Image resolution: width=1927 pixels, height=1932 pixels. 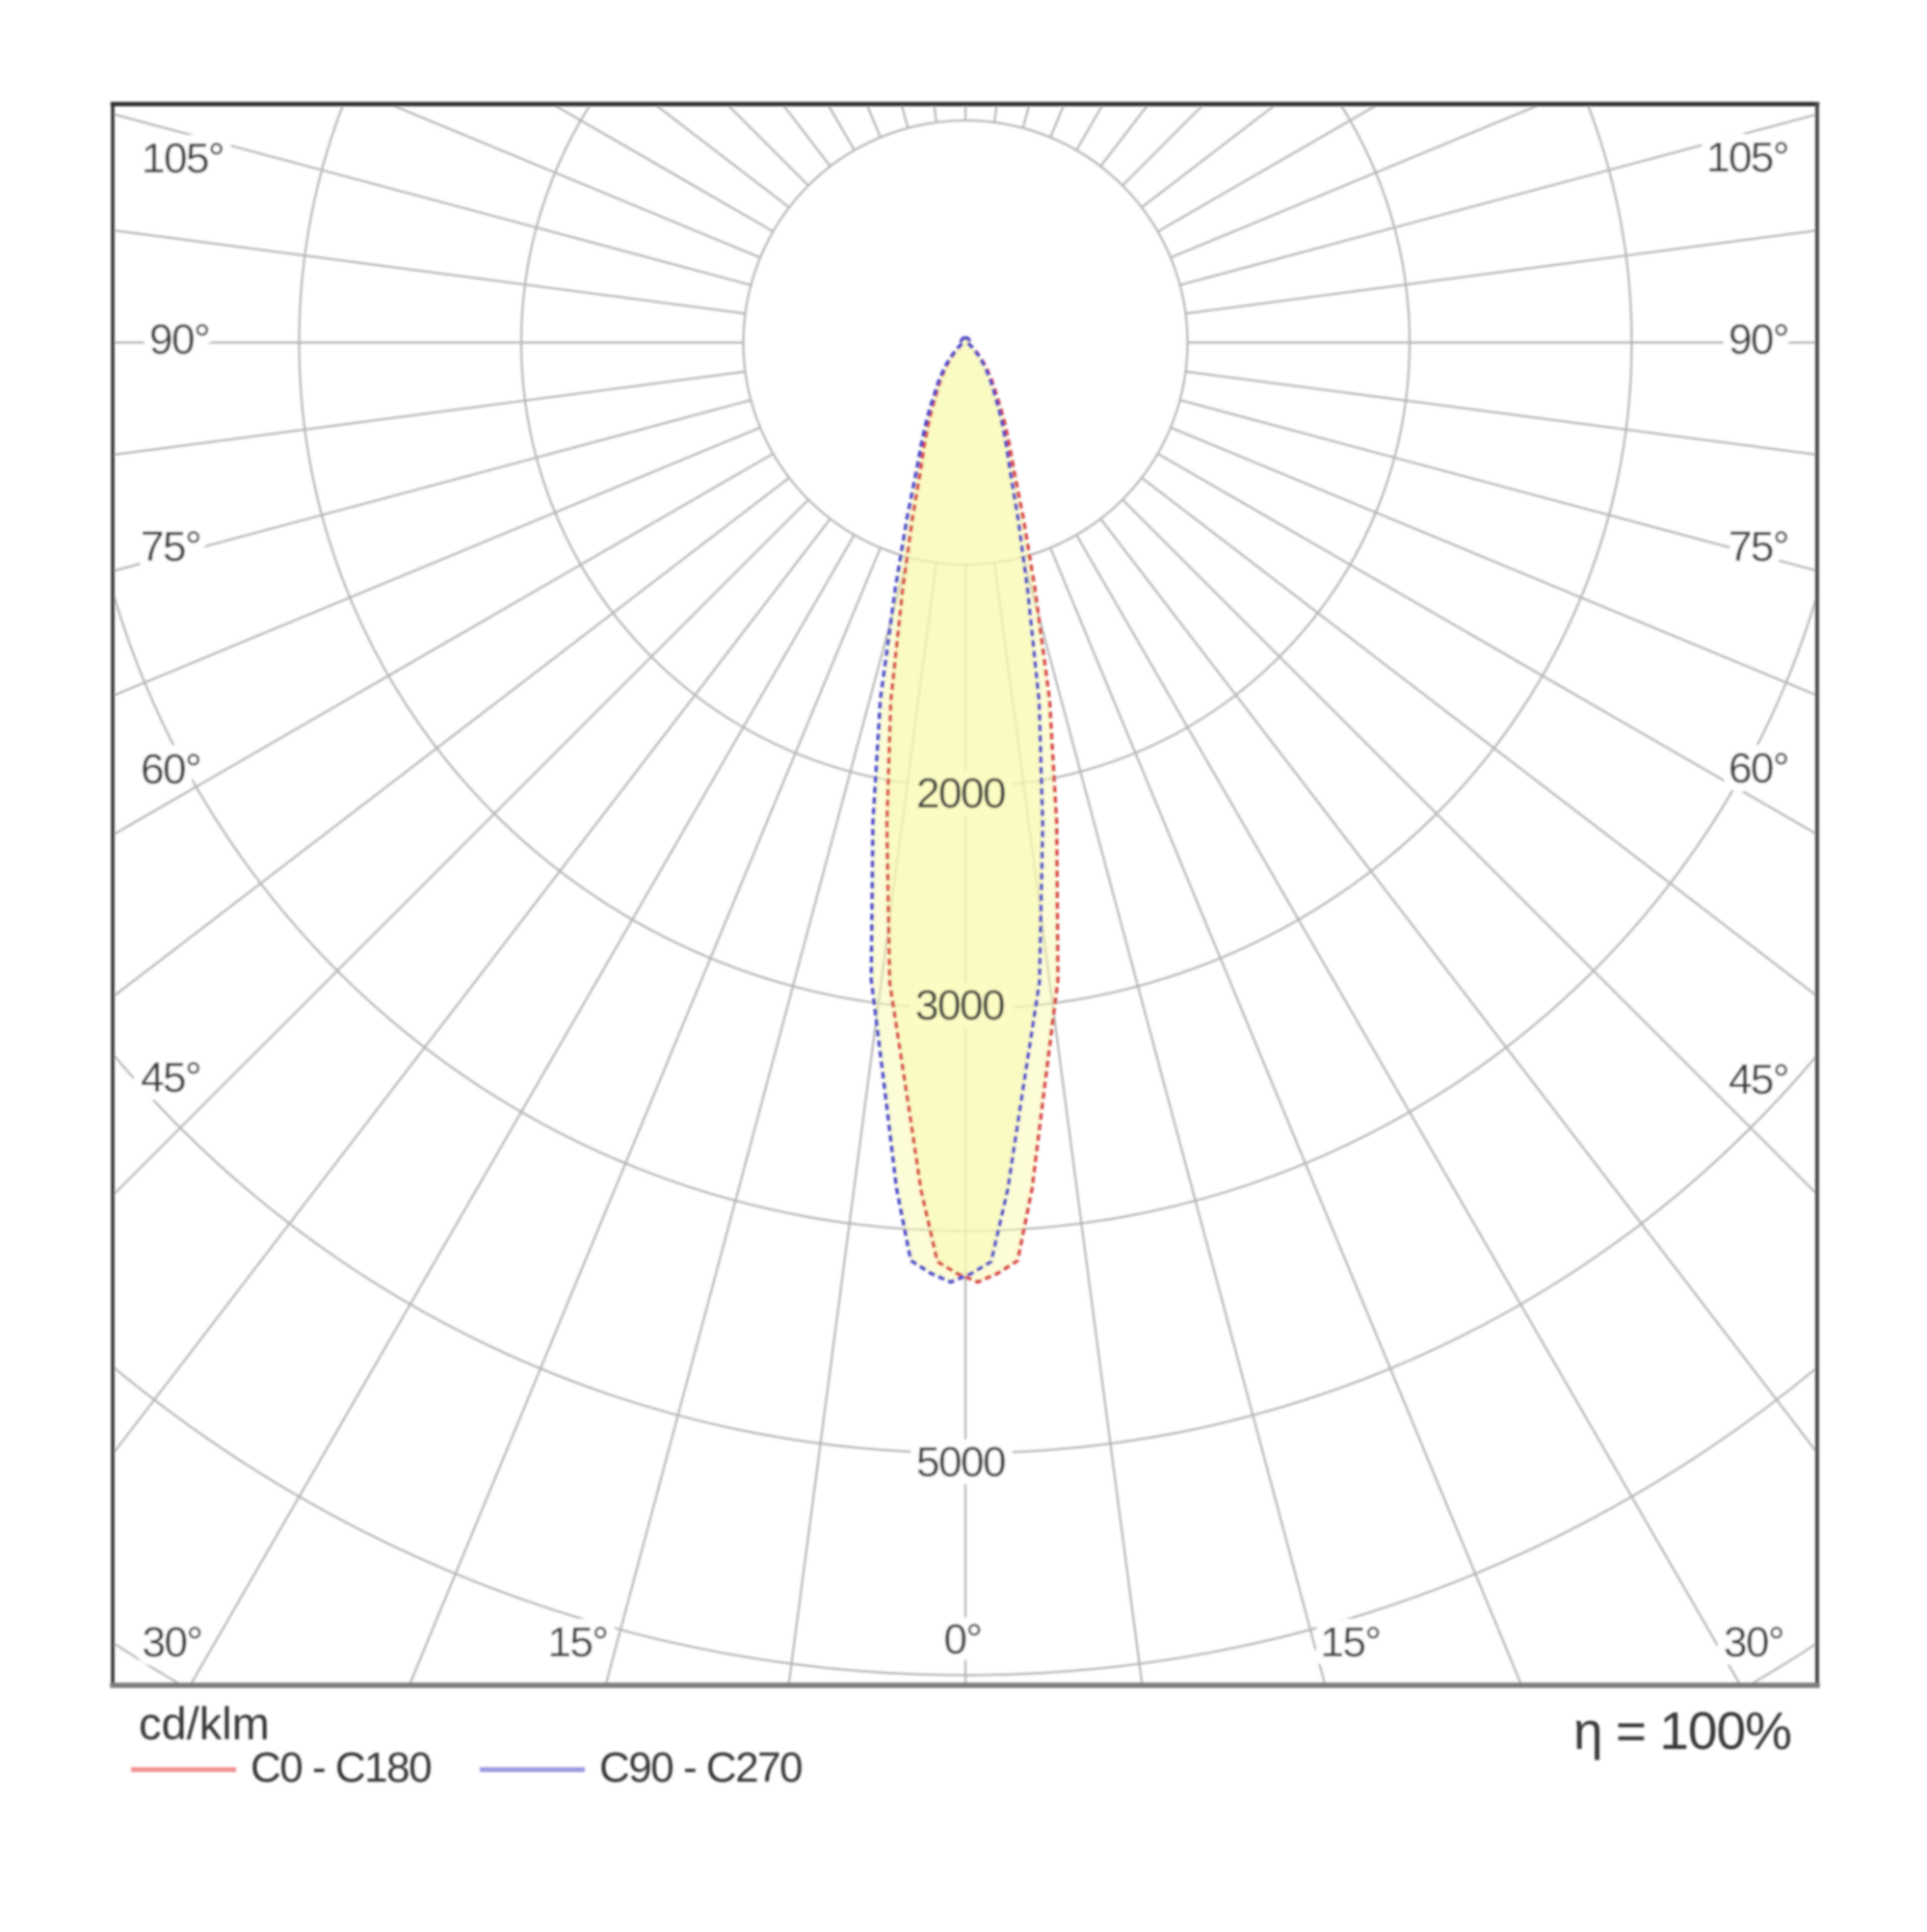 I want to click on svg-text: C0 - C180, so click(x=341, y=1767).